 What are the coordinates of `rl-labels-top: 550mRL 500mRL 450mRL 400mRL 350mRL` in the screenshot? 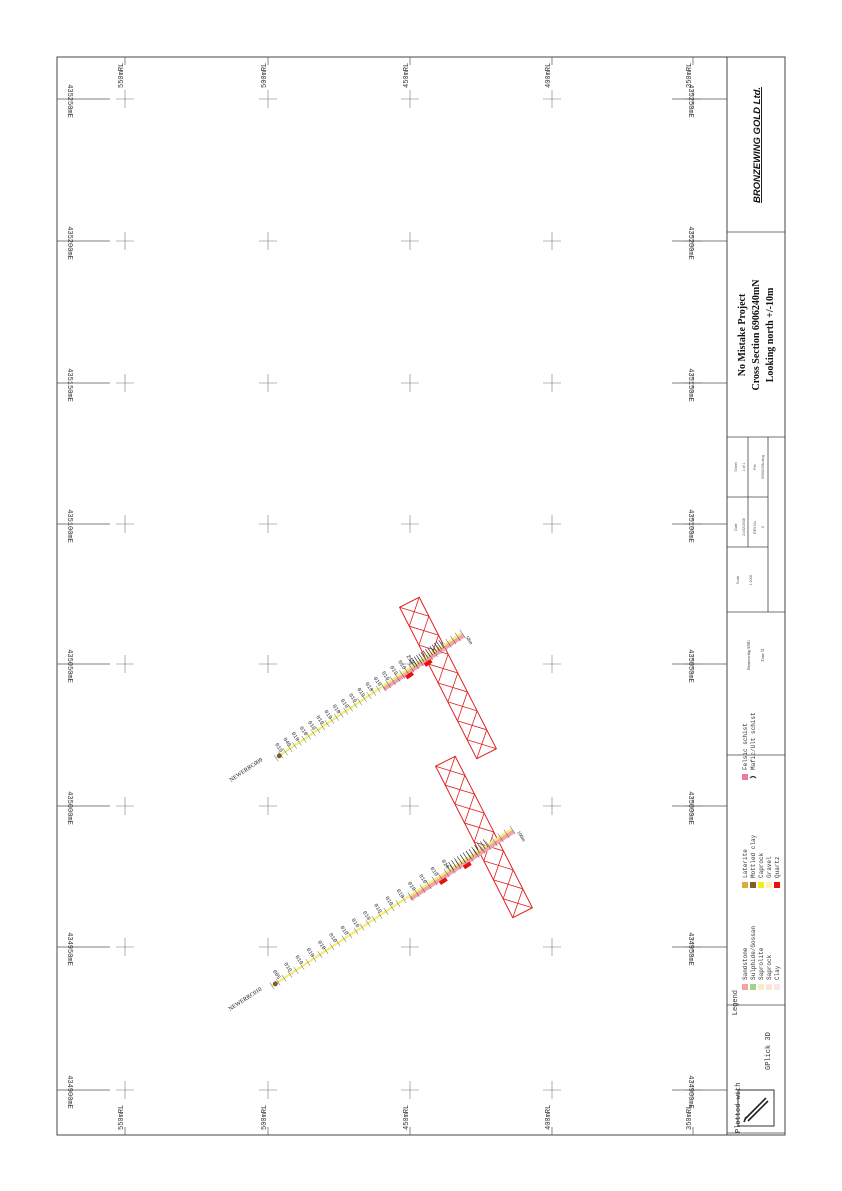 It's located at (406, 75).